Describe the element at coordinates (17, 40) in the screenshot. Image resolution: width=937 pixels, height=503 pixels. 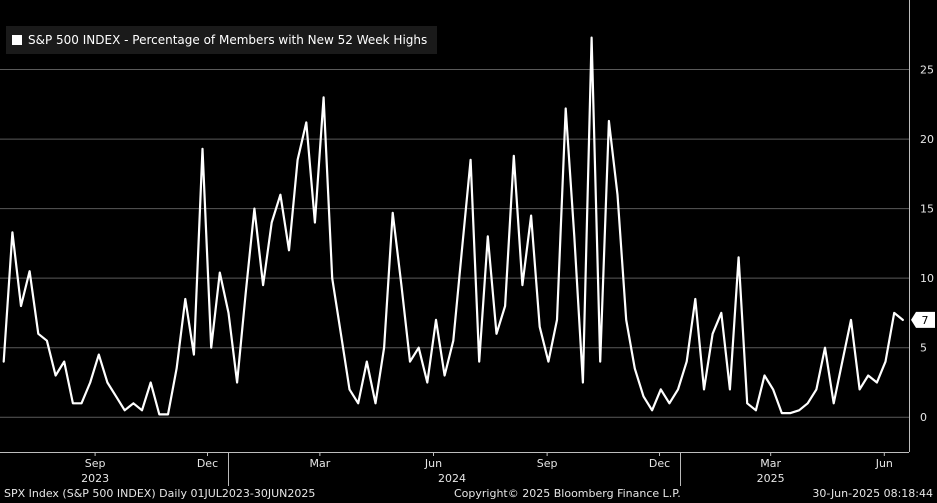
I see `legend-swatch` at that location.